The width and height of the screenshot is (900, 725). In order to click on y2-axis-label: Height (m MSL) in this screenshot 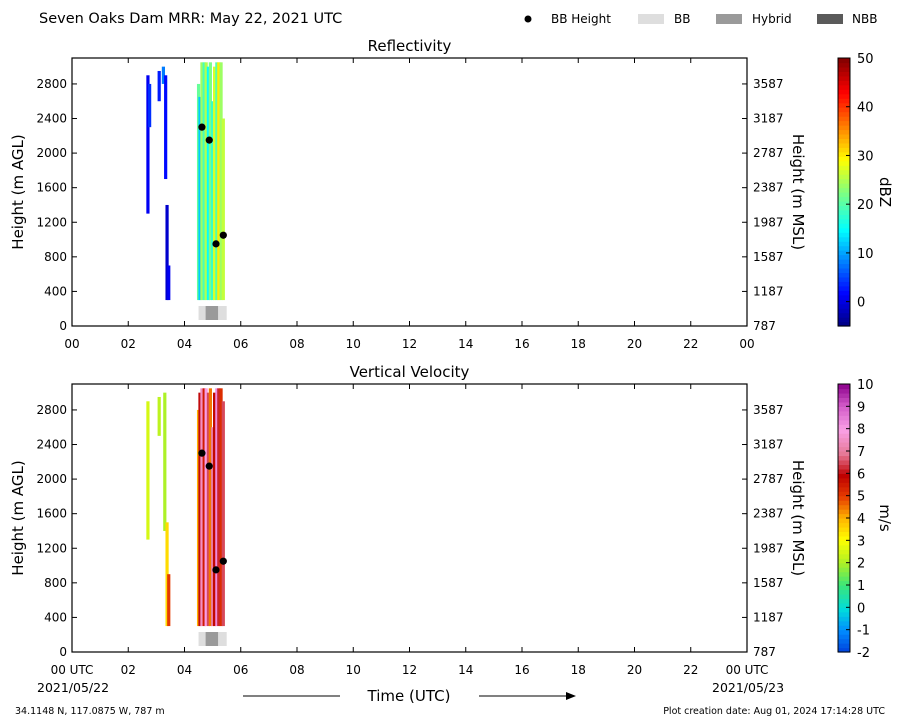, I will do `click(798, 518)`.